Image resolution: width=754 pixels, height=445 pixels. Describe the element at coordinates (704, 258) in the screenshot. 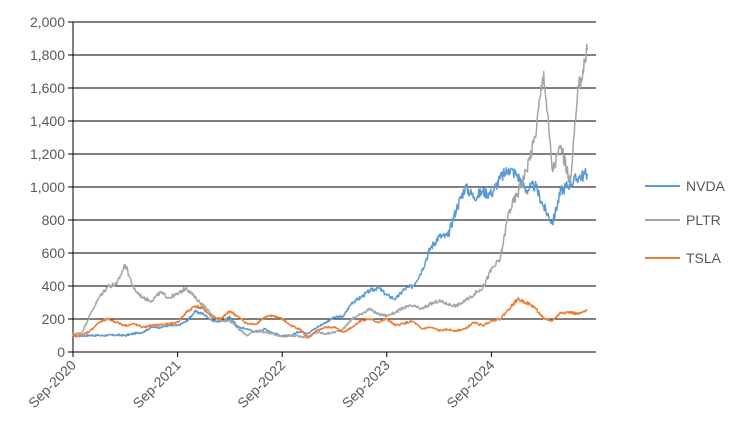

I see `legend-label-tsla: TSLA` at that location.